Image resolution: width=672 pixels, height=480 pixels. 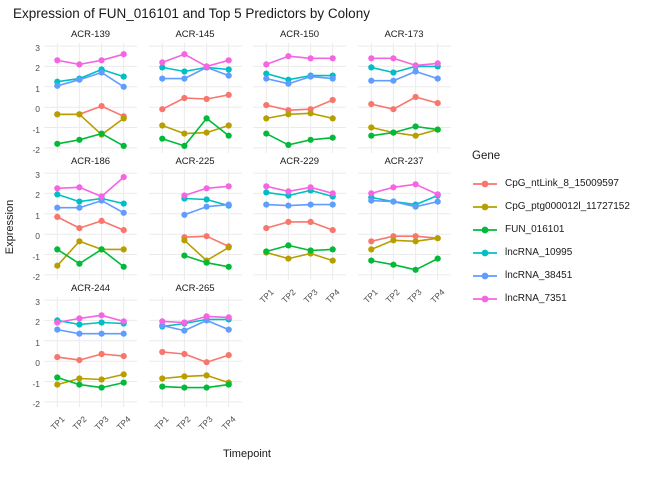 What do you see at coordinates (551, 206) in the screenshot?
I see `legend-entry: CpG_ptg000012l_11727152` at bounding box center [551, 206].